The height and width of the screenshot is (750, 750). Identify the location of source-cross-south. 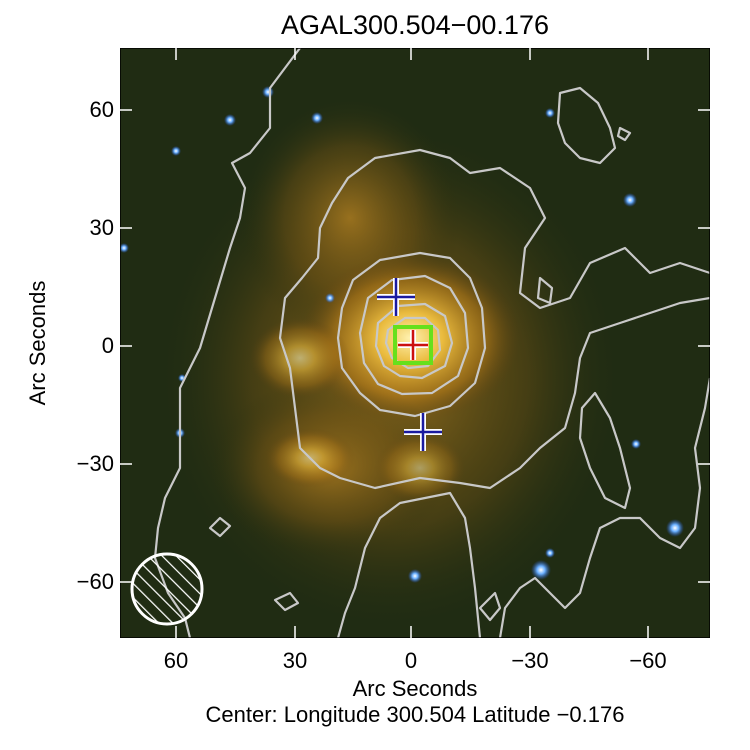
(423, 432).